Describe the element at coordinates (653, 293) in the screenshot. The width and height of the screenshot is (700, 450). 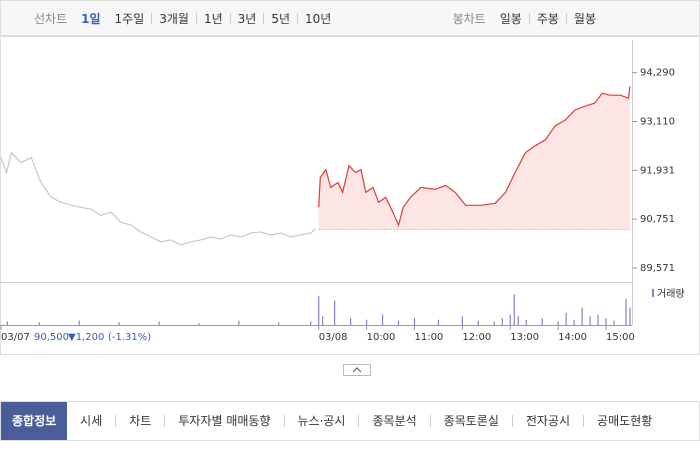
I see `legend-swatch` at that location.